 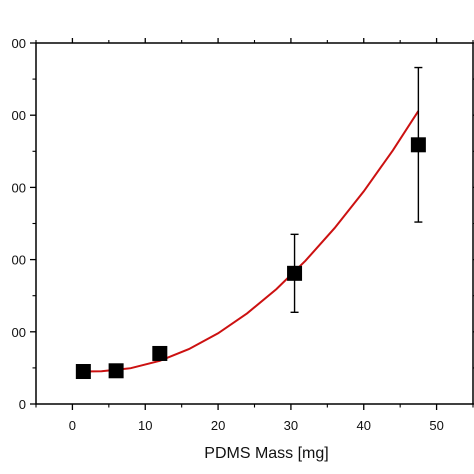 What do you see at coordinates (364, 425) in the screenshot?
I see `x-tick-label: 40` at bounding box center [364, 425].